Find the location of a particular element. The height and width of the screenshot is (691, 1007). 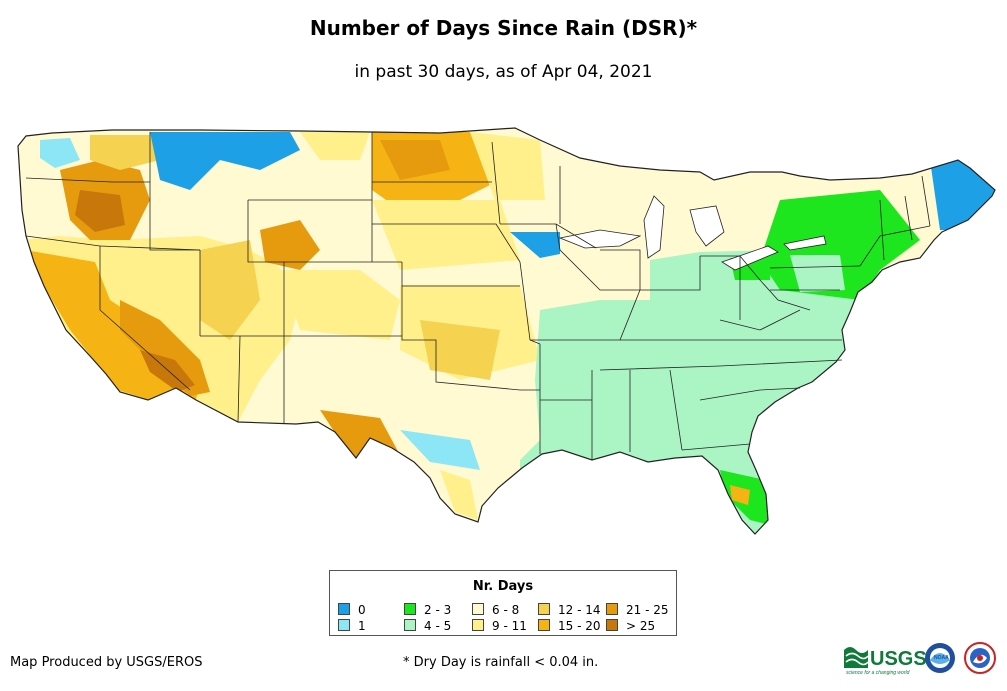

usgs-logo: USGS science for a changing world is located at coordinates (885, 661).